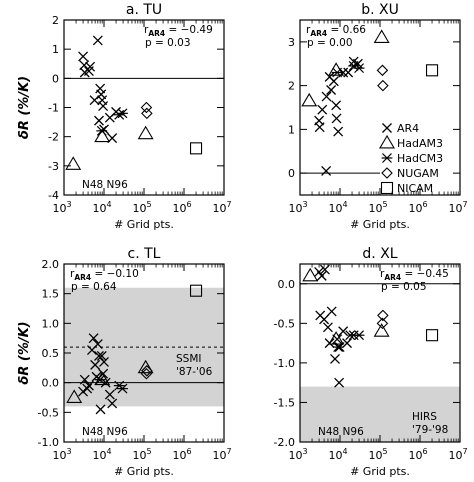 This screenshot has height=482, width=474. What do you see at coordinates (379, 254) in the screenshot?
I see `panel-title: d. XL` at bounding box center [379, 254].